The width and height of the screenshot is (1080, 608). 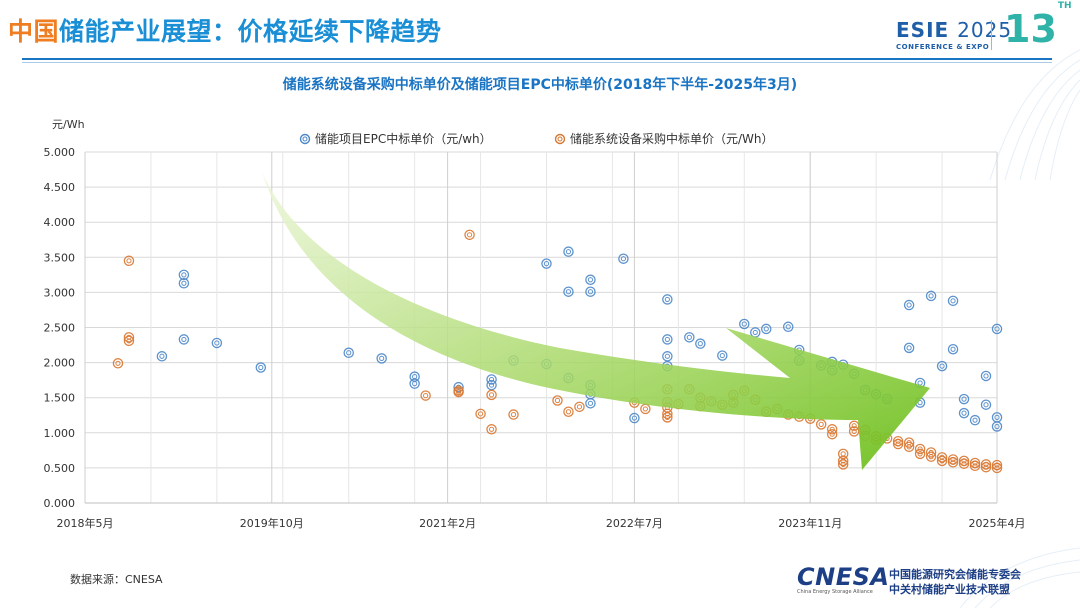 What do you see at coordinates (943, 47) in the screenshot?
I see `esie-logo-subtitle: CONFERENCE & EXPO` at bounding box center [943, 47].